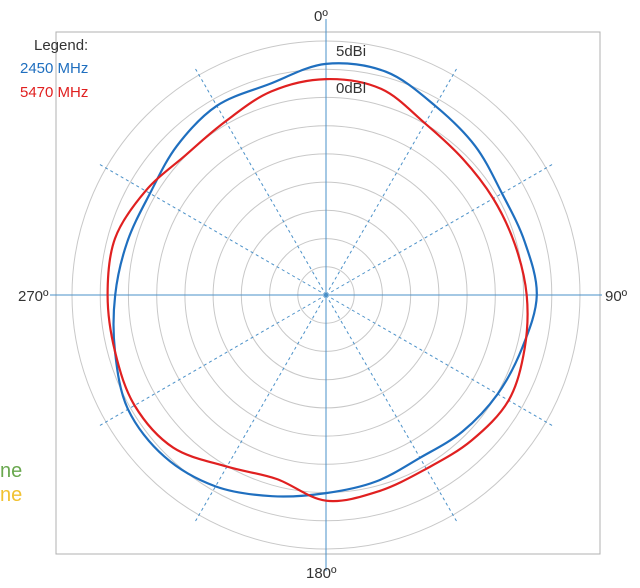 The height and width of the screenshot is (588, 640). Describe the element at coordinates (54, 92) in the screenshot. I see `legend-entry-5470: 5470 MHz` at that location.